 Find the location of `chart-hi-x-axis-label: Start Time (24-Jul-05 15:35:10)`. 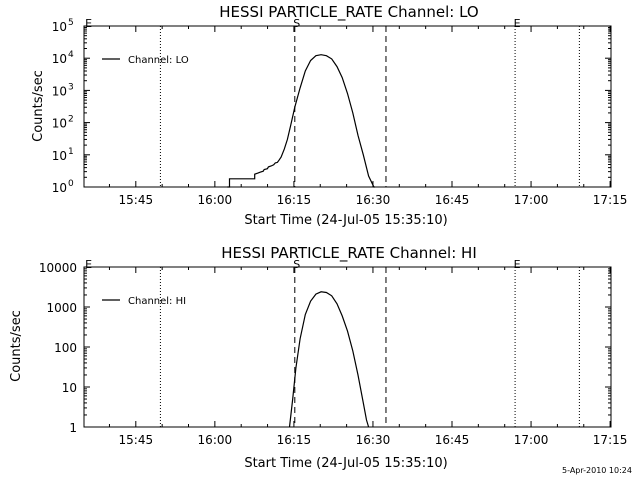

chart-hi-x-axis-label: Start Time (24-Jul-05 15:35:10) is located at coordinates (345, 463).